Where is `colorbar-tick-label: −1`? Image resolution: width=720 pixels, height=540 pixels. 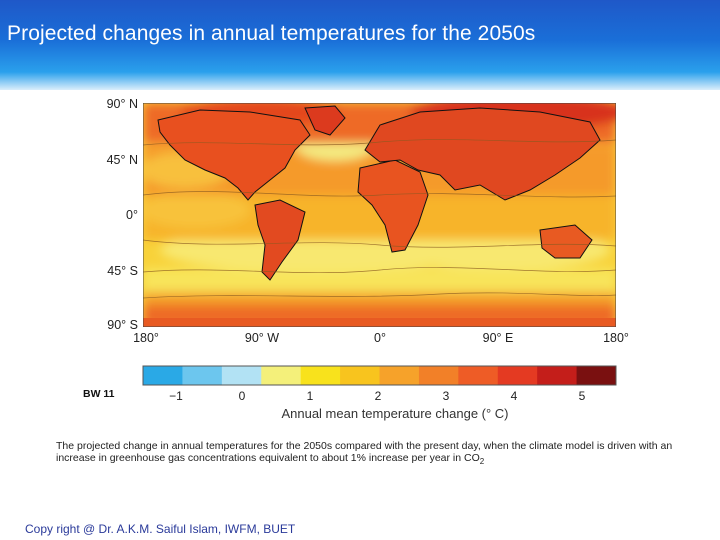
colorbar-tick-label: −1 is located at coordinates (176, 396).